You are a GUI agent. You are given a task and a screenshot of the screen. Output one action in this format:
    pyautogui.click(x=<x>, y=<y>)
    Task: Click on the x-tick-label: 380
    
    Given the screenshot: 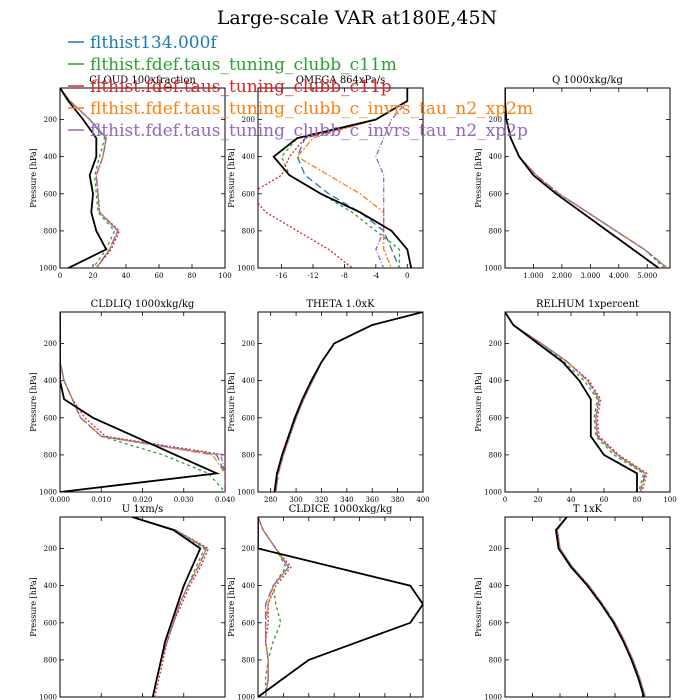 What is the action you would take?
    pyautogui.click(x=397, y=500)
    